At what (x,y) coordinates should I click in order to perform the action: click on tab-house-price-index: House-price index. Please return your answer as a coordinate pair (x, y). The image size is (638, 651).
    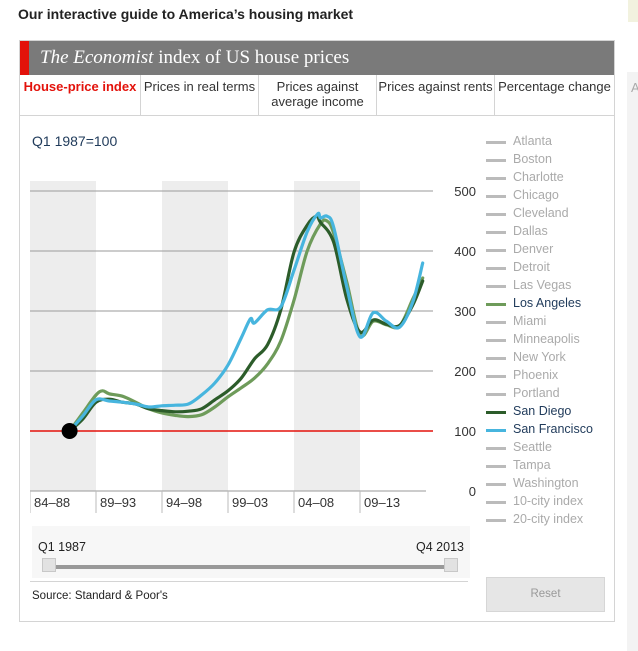
    Looking at the image, I should click on (80, 86).